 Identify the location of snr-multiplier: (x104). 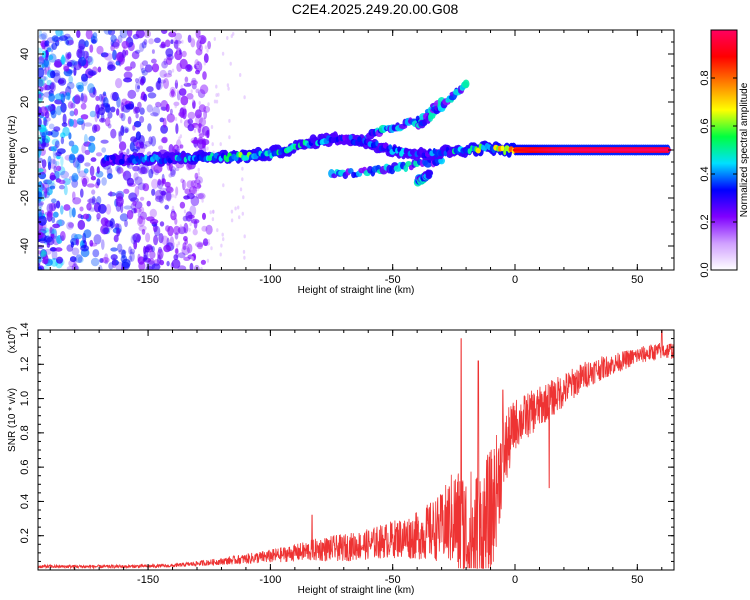
(12, 340).